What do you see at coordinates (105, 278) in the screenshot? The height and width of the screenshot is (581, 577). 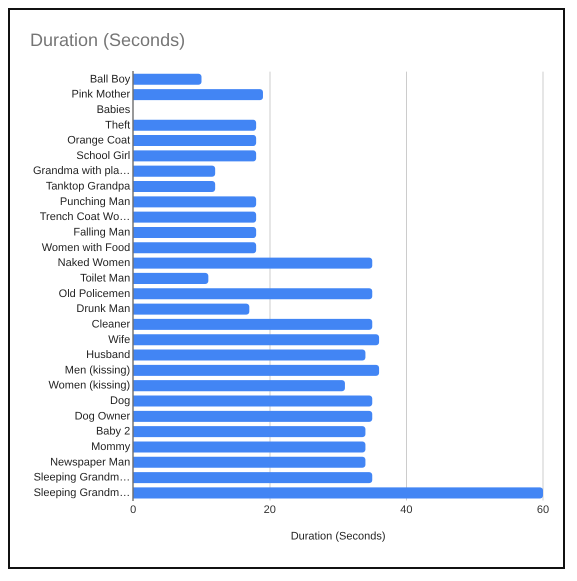 I see `y-tick-label: Toilet Man` at bounding box center [105, 278].